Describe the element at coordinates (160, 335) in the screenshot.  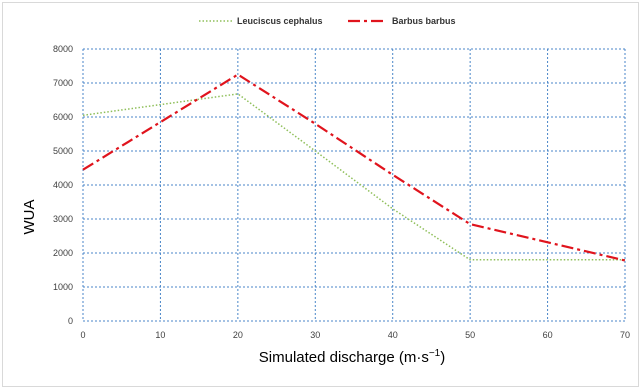
I see `x-tick-label-10: 10` at that location.